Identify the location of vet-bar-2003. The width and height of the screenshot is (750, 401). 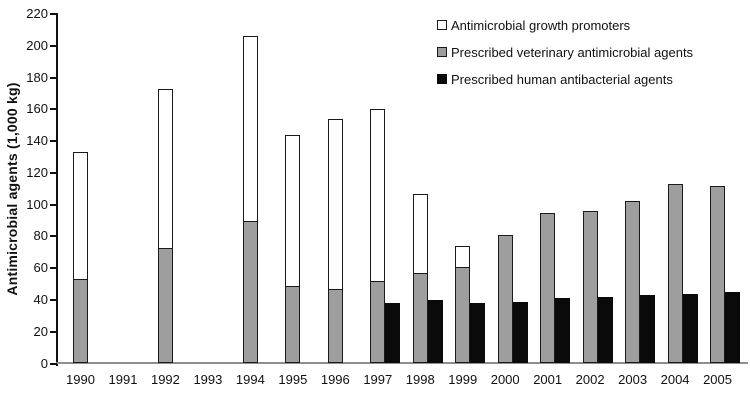
(633, 282).